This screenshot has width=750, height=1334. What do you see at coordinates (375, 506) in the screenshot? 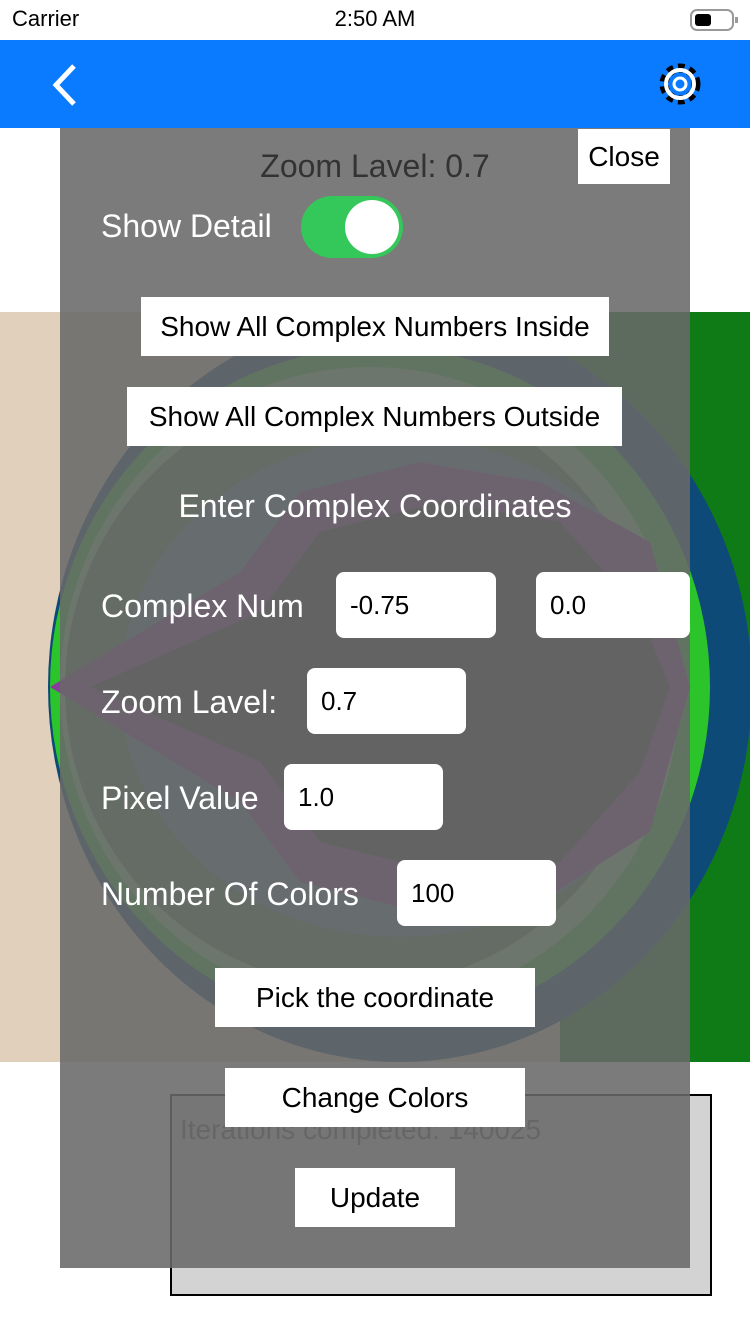
I see `section-title: Enter Complex Coordinates` at bounding box center [375, 506].